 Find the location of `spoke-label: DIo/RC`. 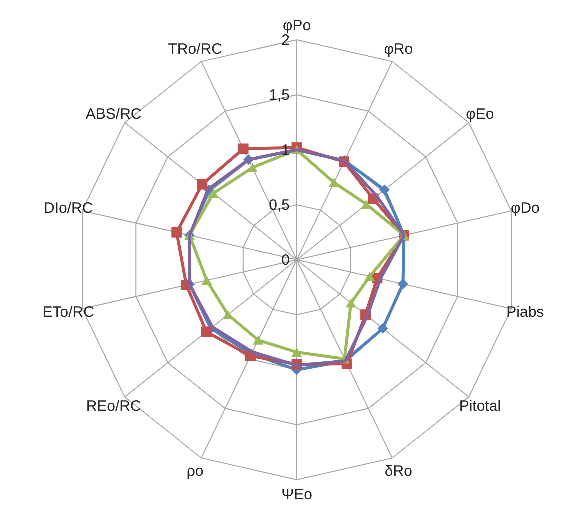

spoke-label: DIo/RC is located at coordinates (69, 208).